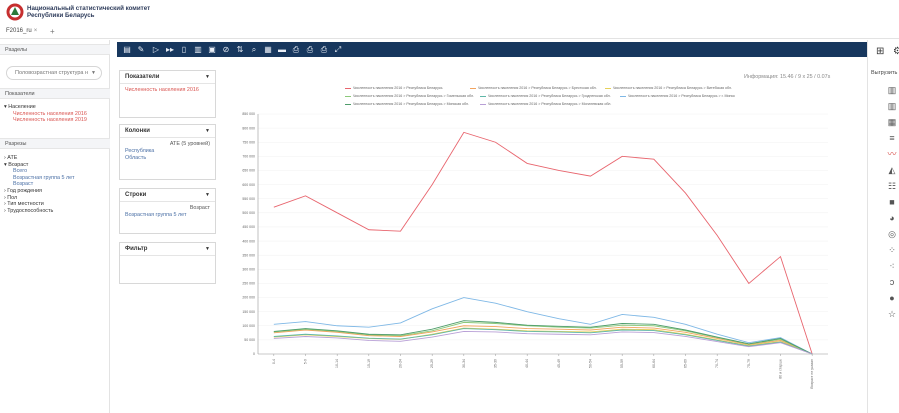  I want to click on save-icon: ▣, so click(212, 49).